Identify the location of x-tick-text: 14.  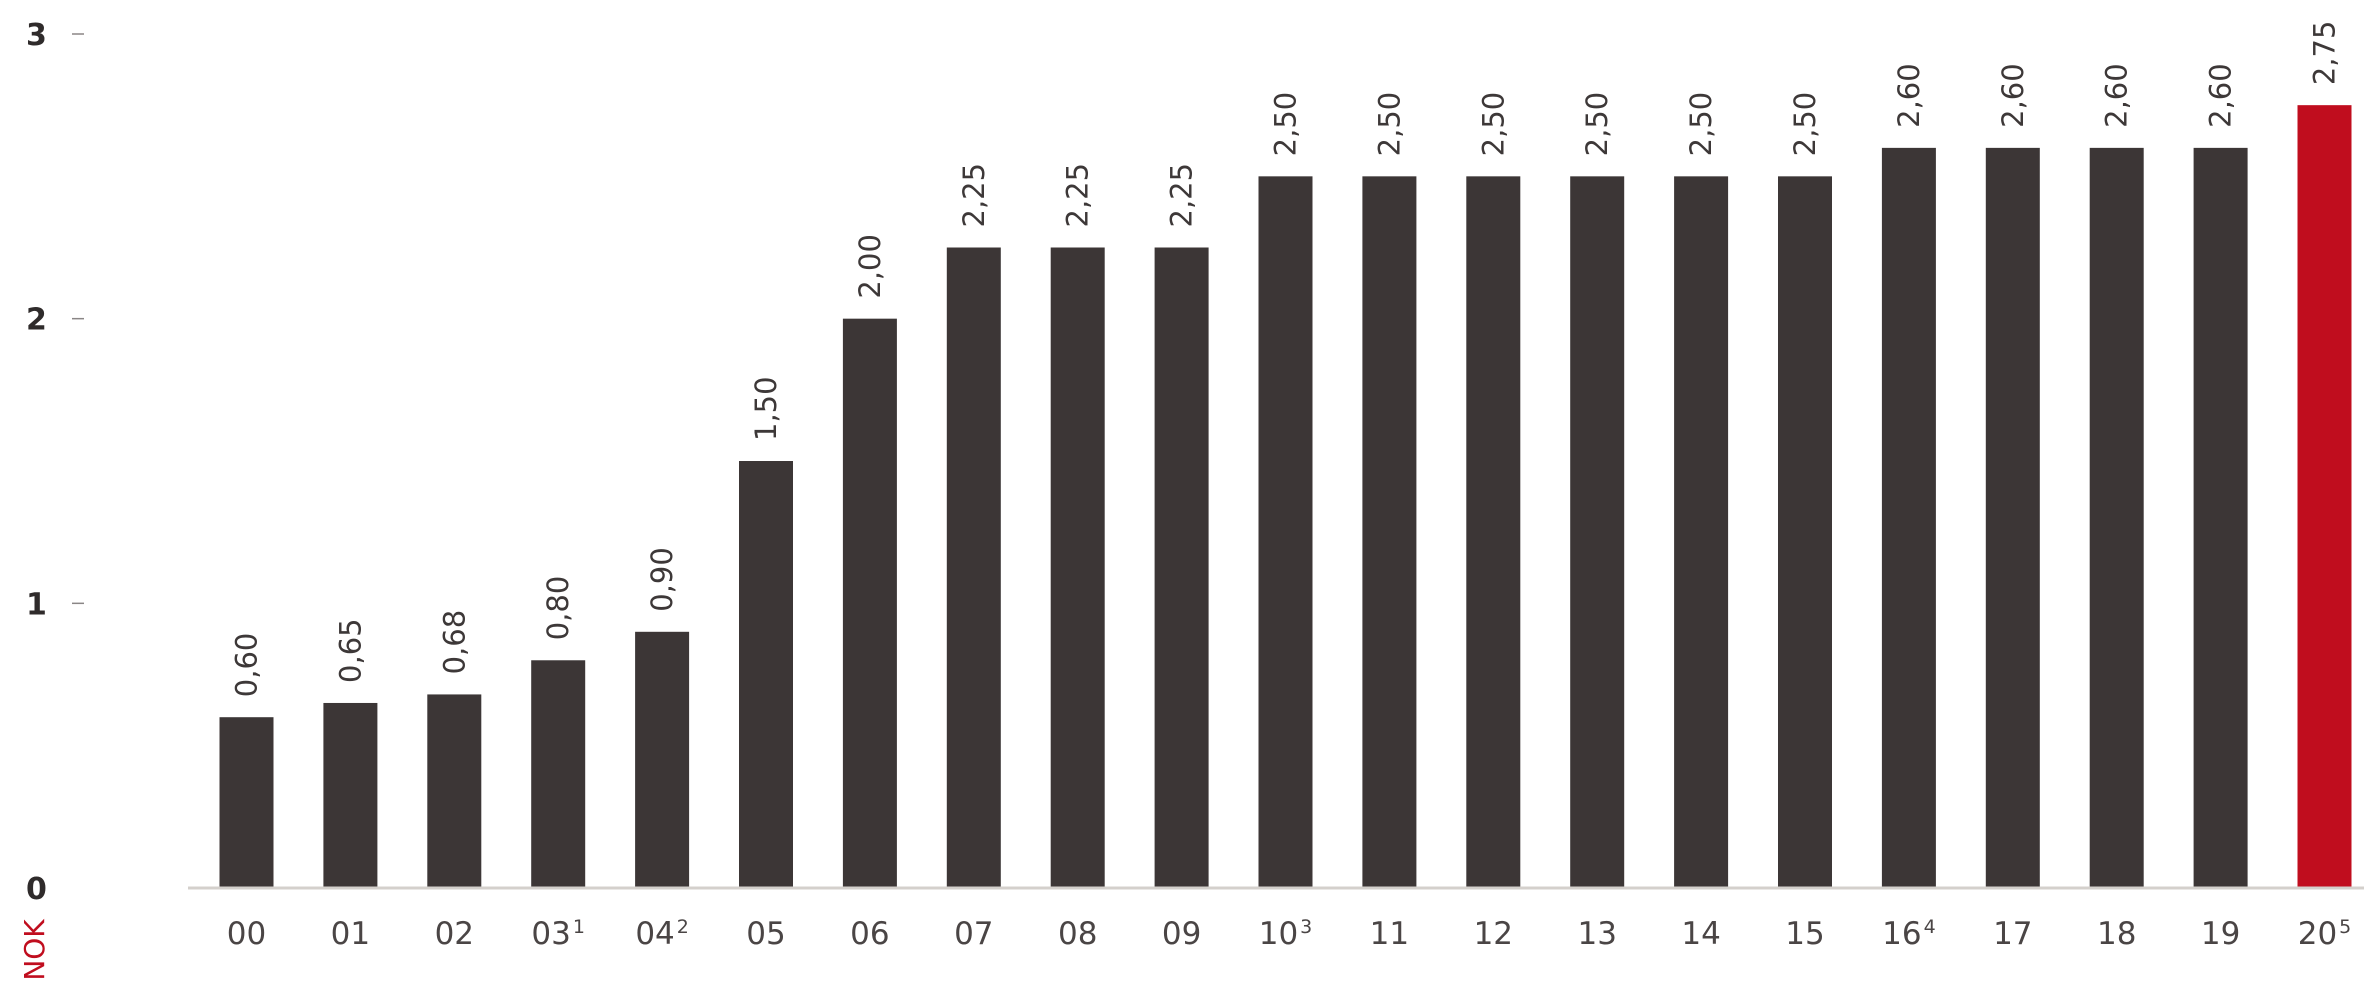
(1700, 934).